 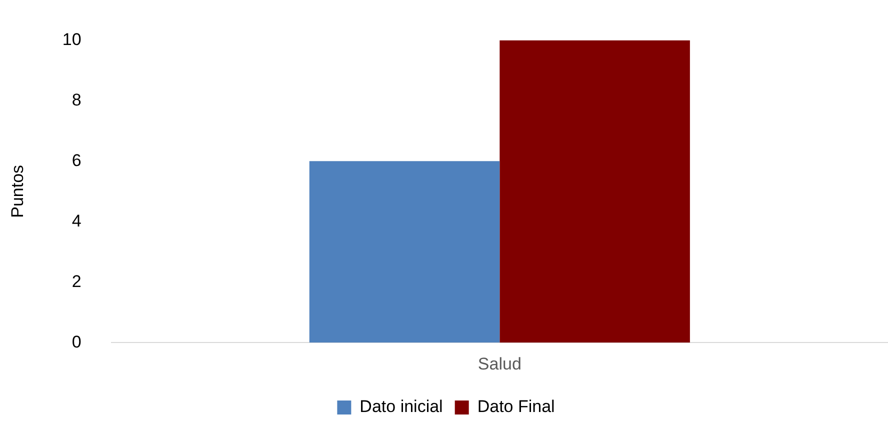 What do you see at coordinates (77, 100) in the screenshot?
I see `y-tick-label: 8` at bounding box center [77, 100].